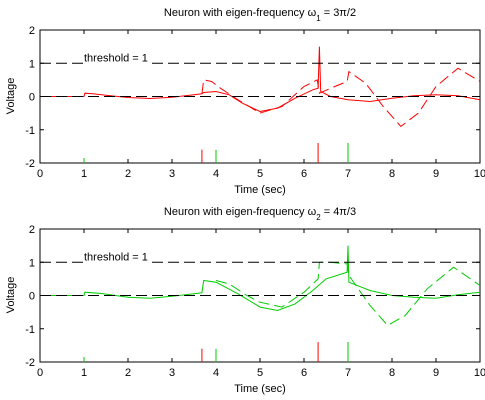 This screenshot has height=400, width=485. Describe the element at coordinates (260, 214) in the screenshot. I see `chart-title: Neuron with eigen-frequency ω2 = 4π/3` at that location.